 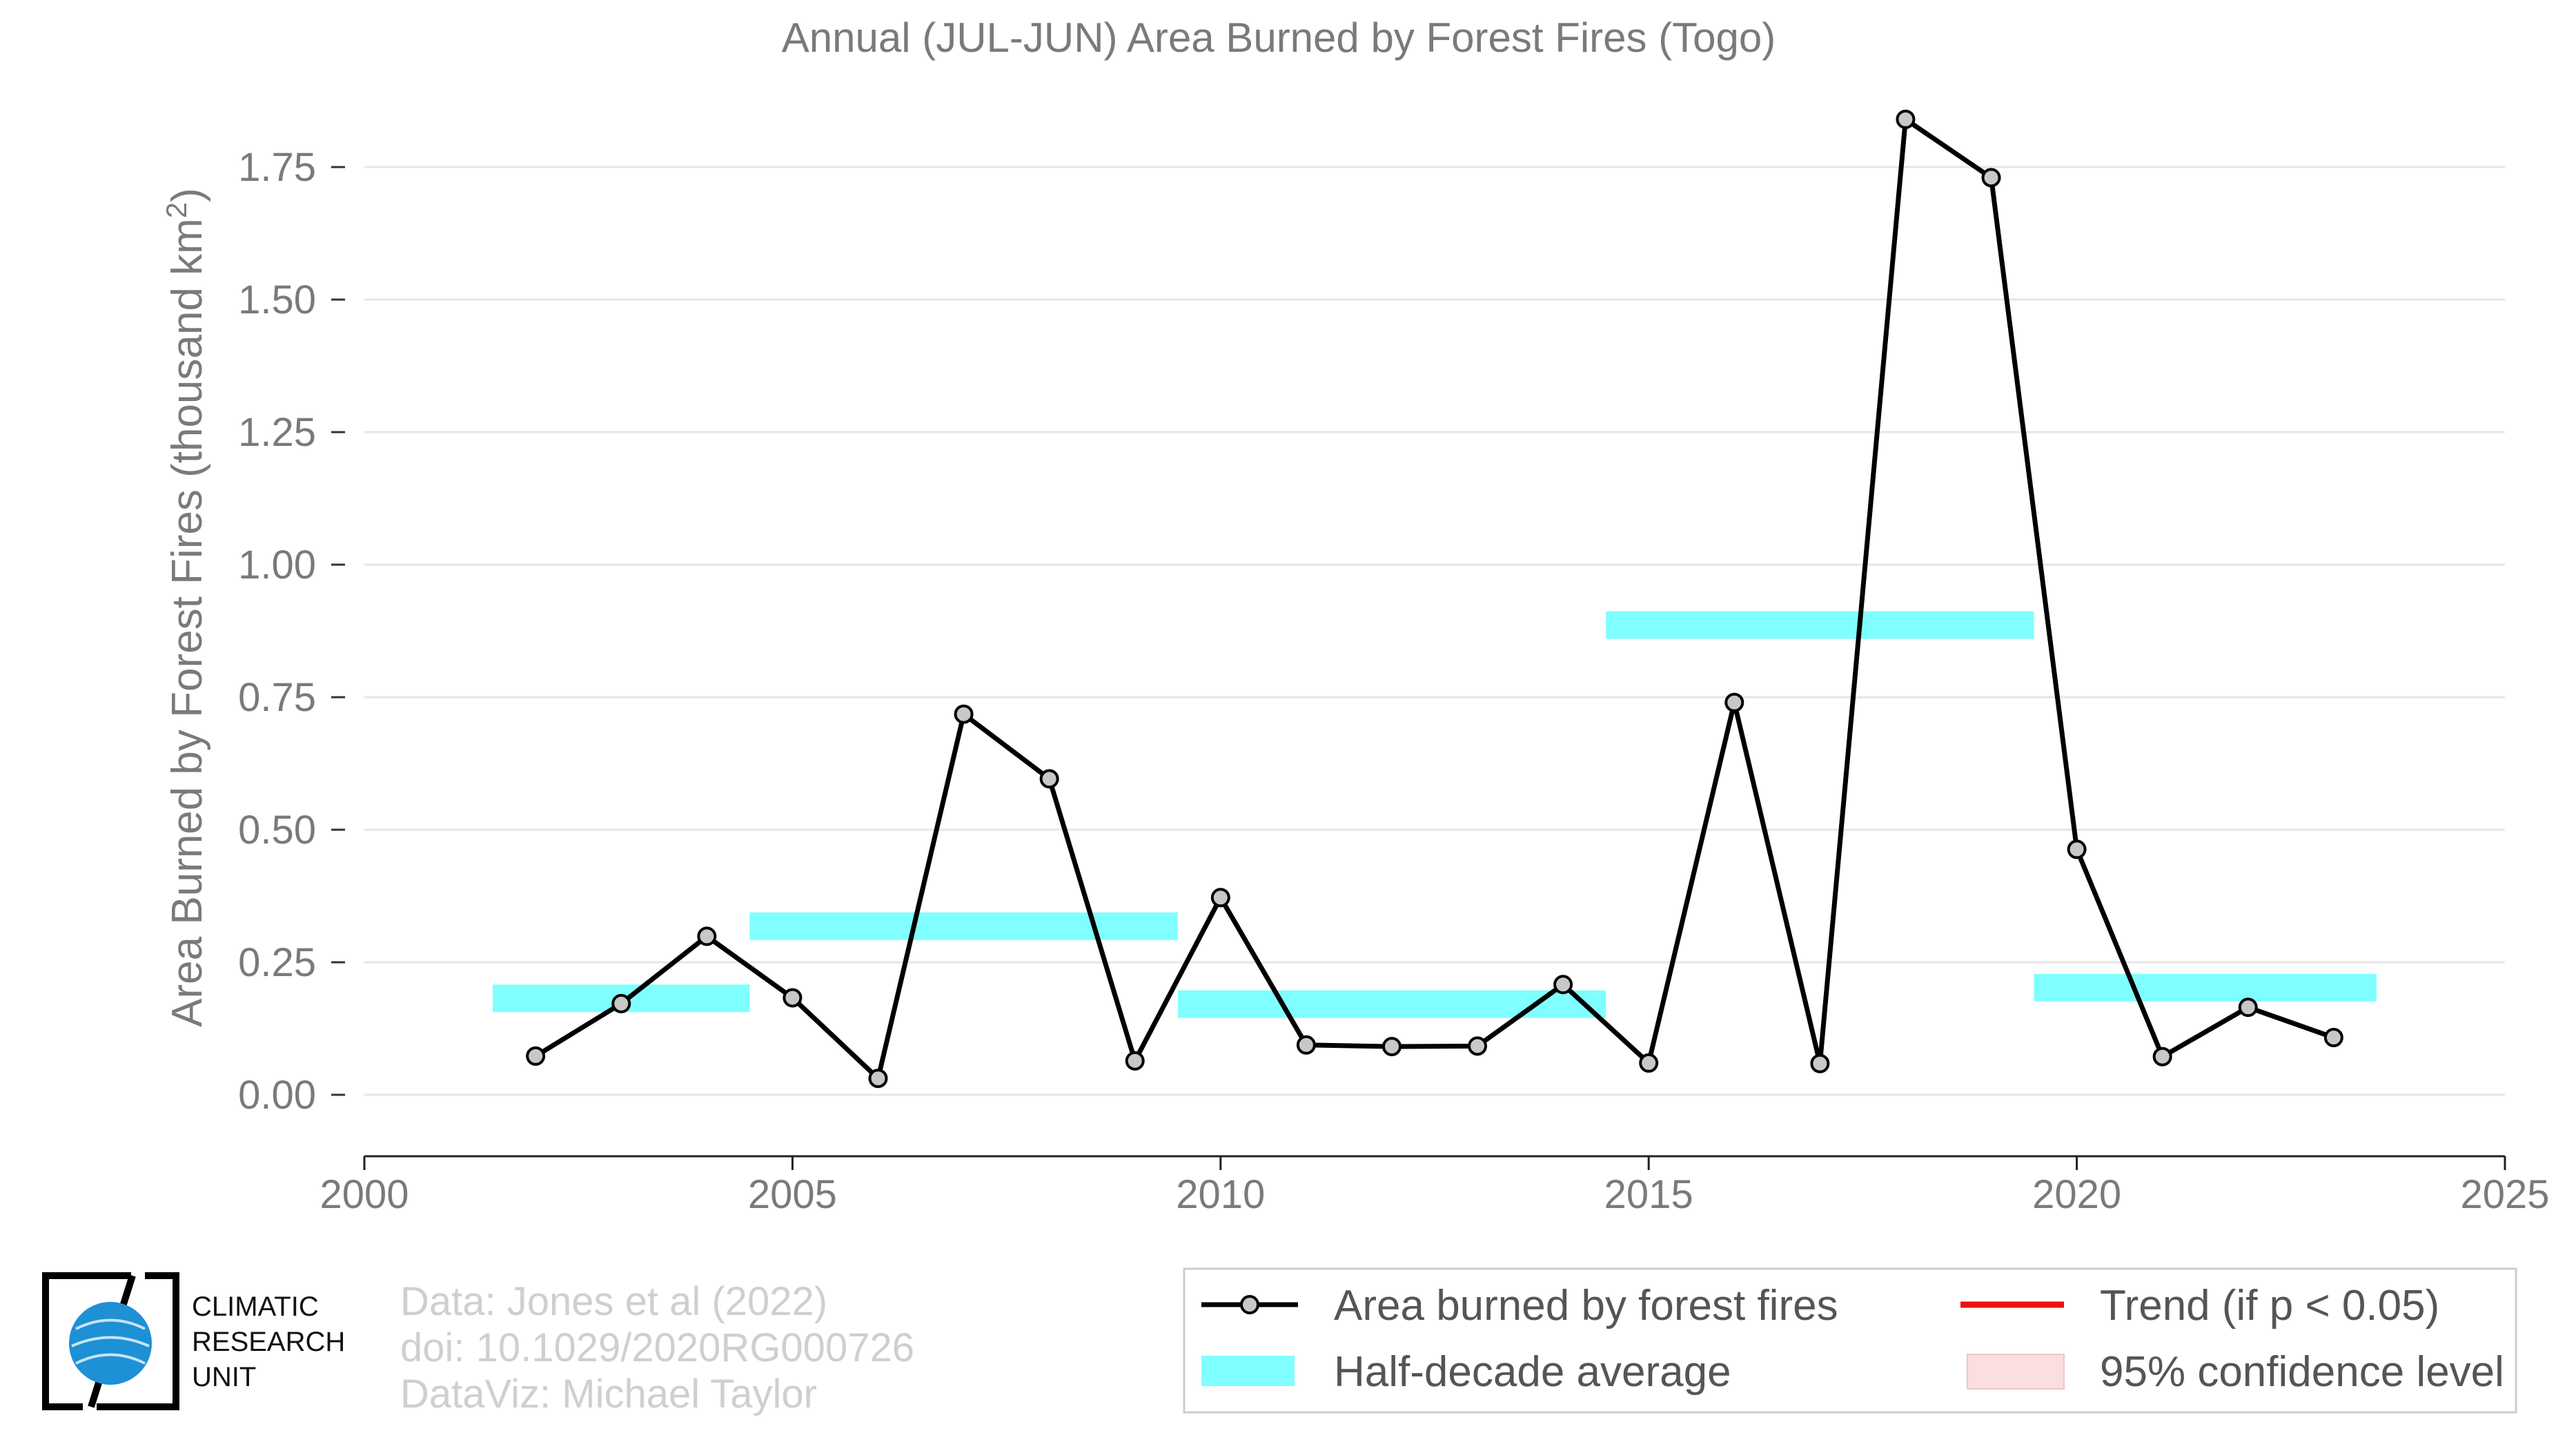 What do you see at coordinates (277, 831) in the screenshot?
I see `y-tick-label: 0.50` at bounding box center [277, 831].